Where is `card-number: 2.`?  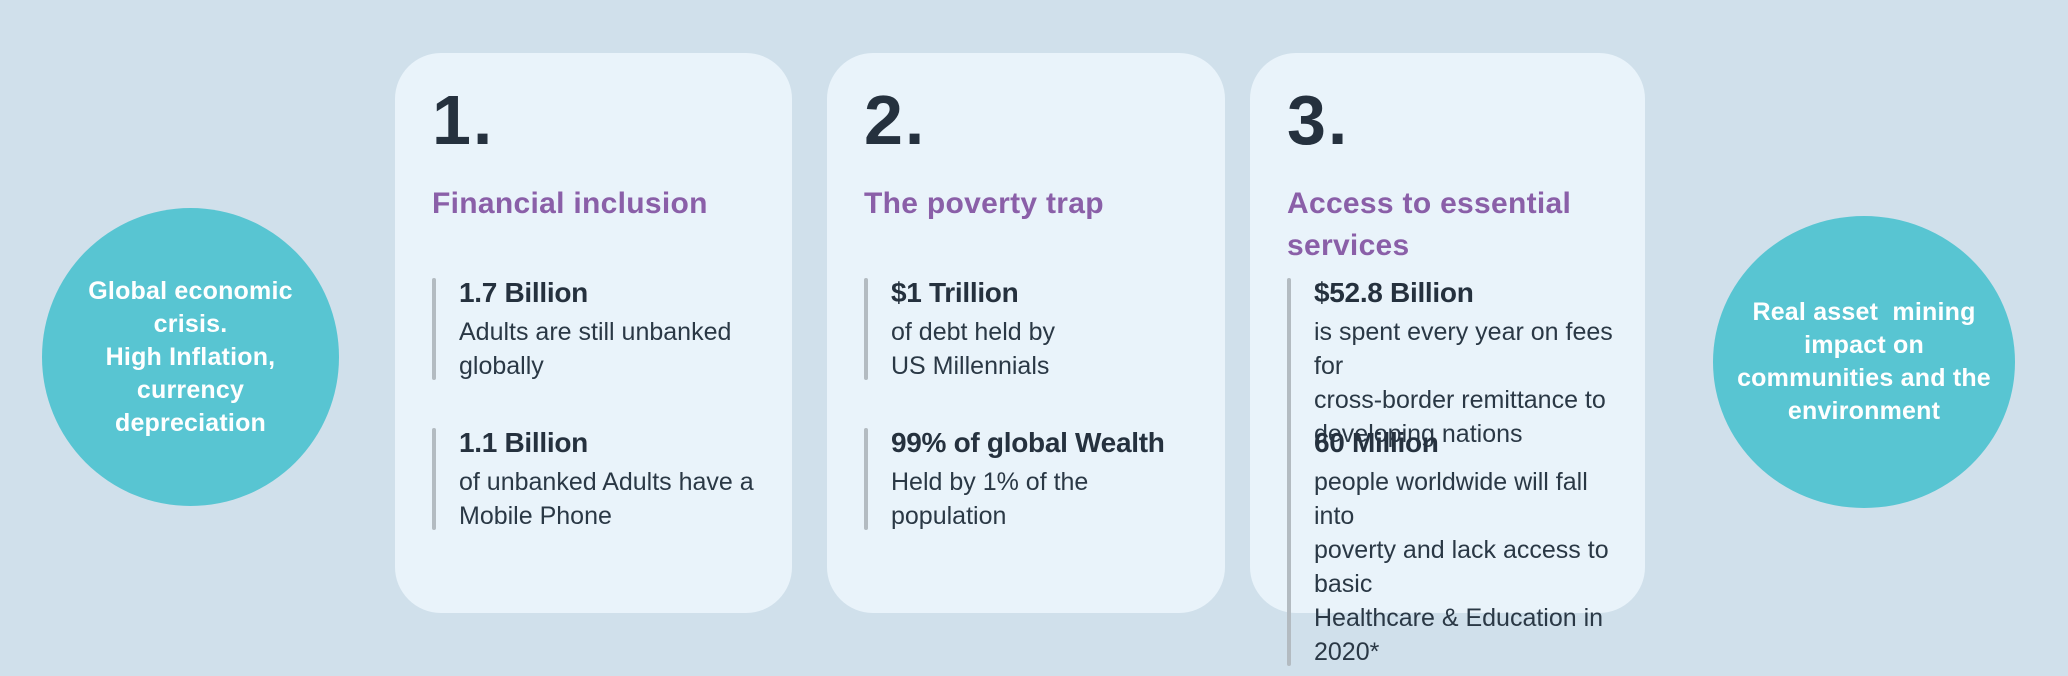
card-number: 2. is located at coordinates (895, 120).